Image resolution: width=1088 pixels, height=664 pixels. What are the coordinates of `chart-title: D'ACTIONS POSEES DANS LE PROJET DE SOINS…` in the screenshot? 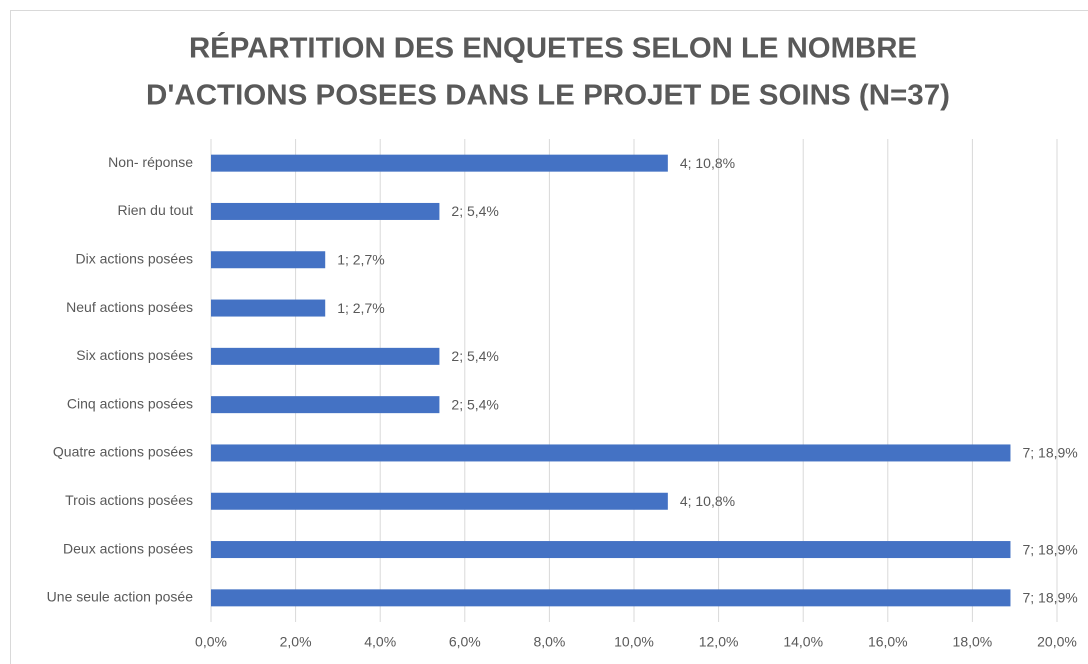 It's located at (548, 96).